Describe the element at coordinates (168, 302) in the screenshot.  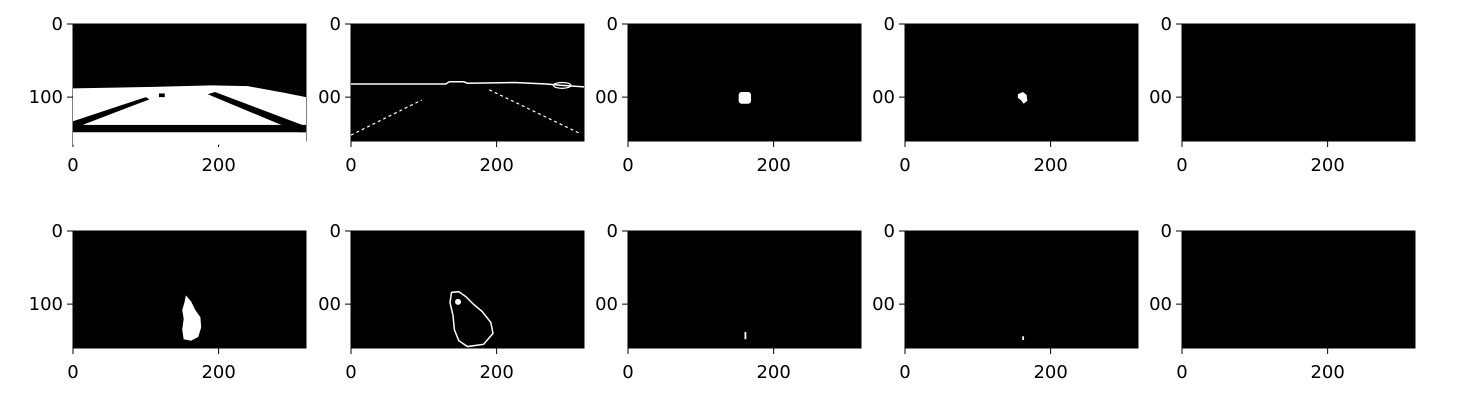
I see `image-panel-r1-c0: 0 200 0 100` at that location.